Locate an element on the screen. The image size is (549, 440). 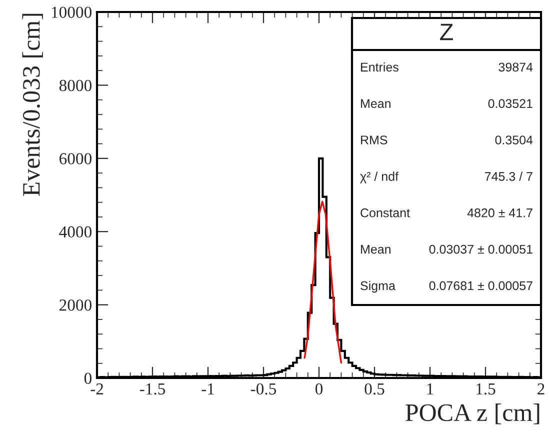
y-tick-label: 2000 is located at coordinates (76, 305).